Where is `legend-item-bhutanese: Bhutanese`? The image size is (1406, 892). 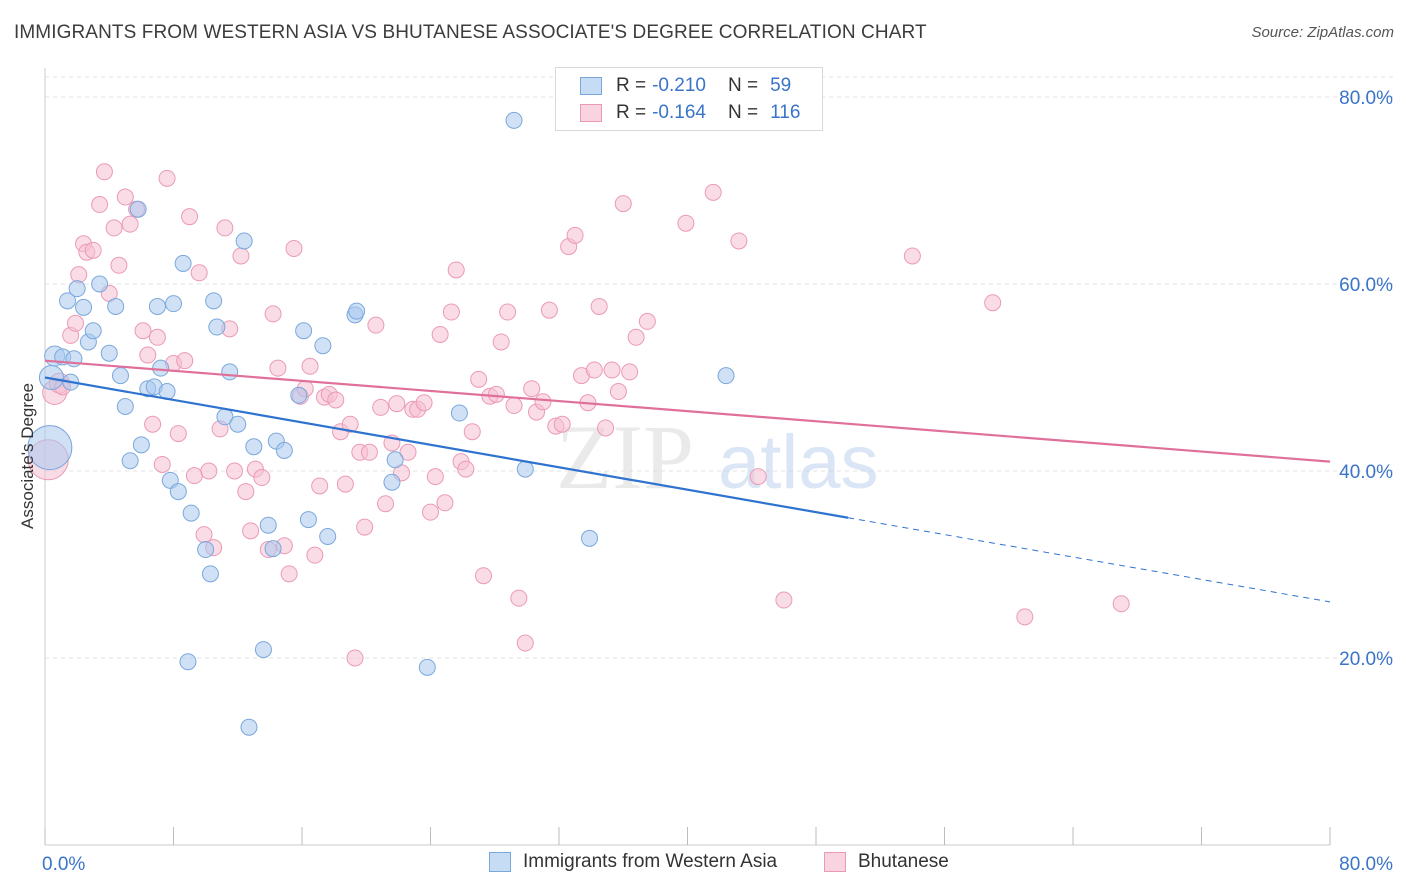 legend-item-bhutanese: Bhutanese is located at coordinates (886, 862).